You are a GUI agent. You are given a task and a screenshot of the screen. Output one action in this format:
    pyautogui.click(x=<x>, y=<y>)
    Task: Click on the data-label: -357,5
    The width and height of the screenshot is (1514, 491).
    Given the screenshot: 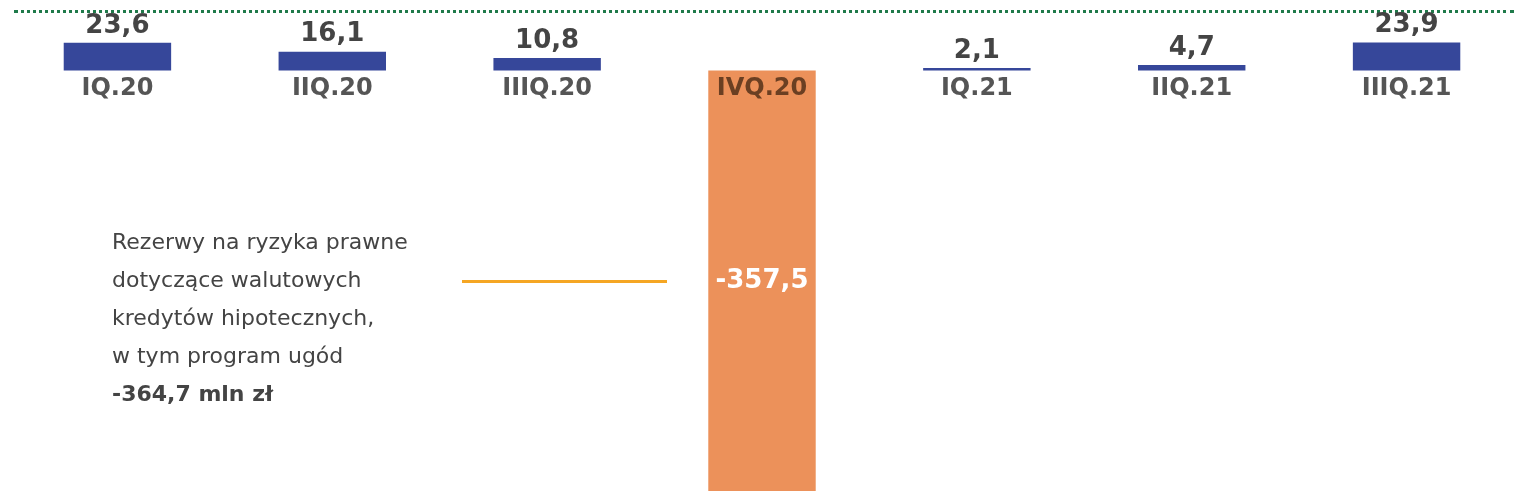 What is the action you would take?
    pyautogui.click(x=762, y=278)
    